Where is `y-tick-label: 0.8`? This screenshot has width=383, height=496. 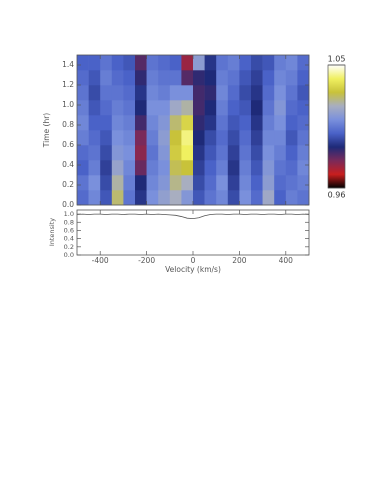
y-tick-label: 0.8 is located at coordinates (69, 222).